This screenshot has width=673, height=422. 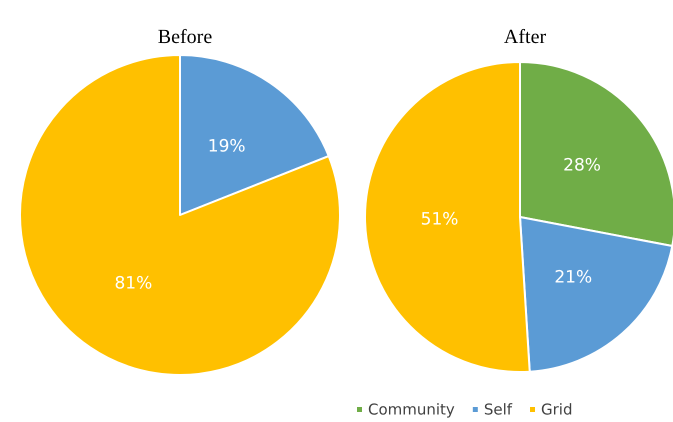 What do you see at coordinates (185, 37) in the screenshot?
I see `chart-title: Before` at bounding box center [185, 37].